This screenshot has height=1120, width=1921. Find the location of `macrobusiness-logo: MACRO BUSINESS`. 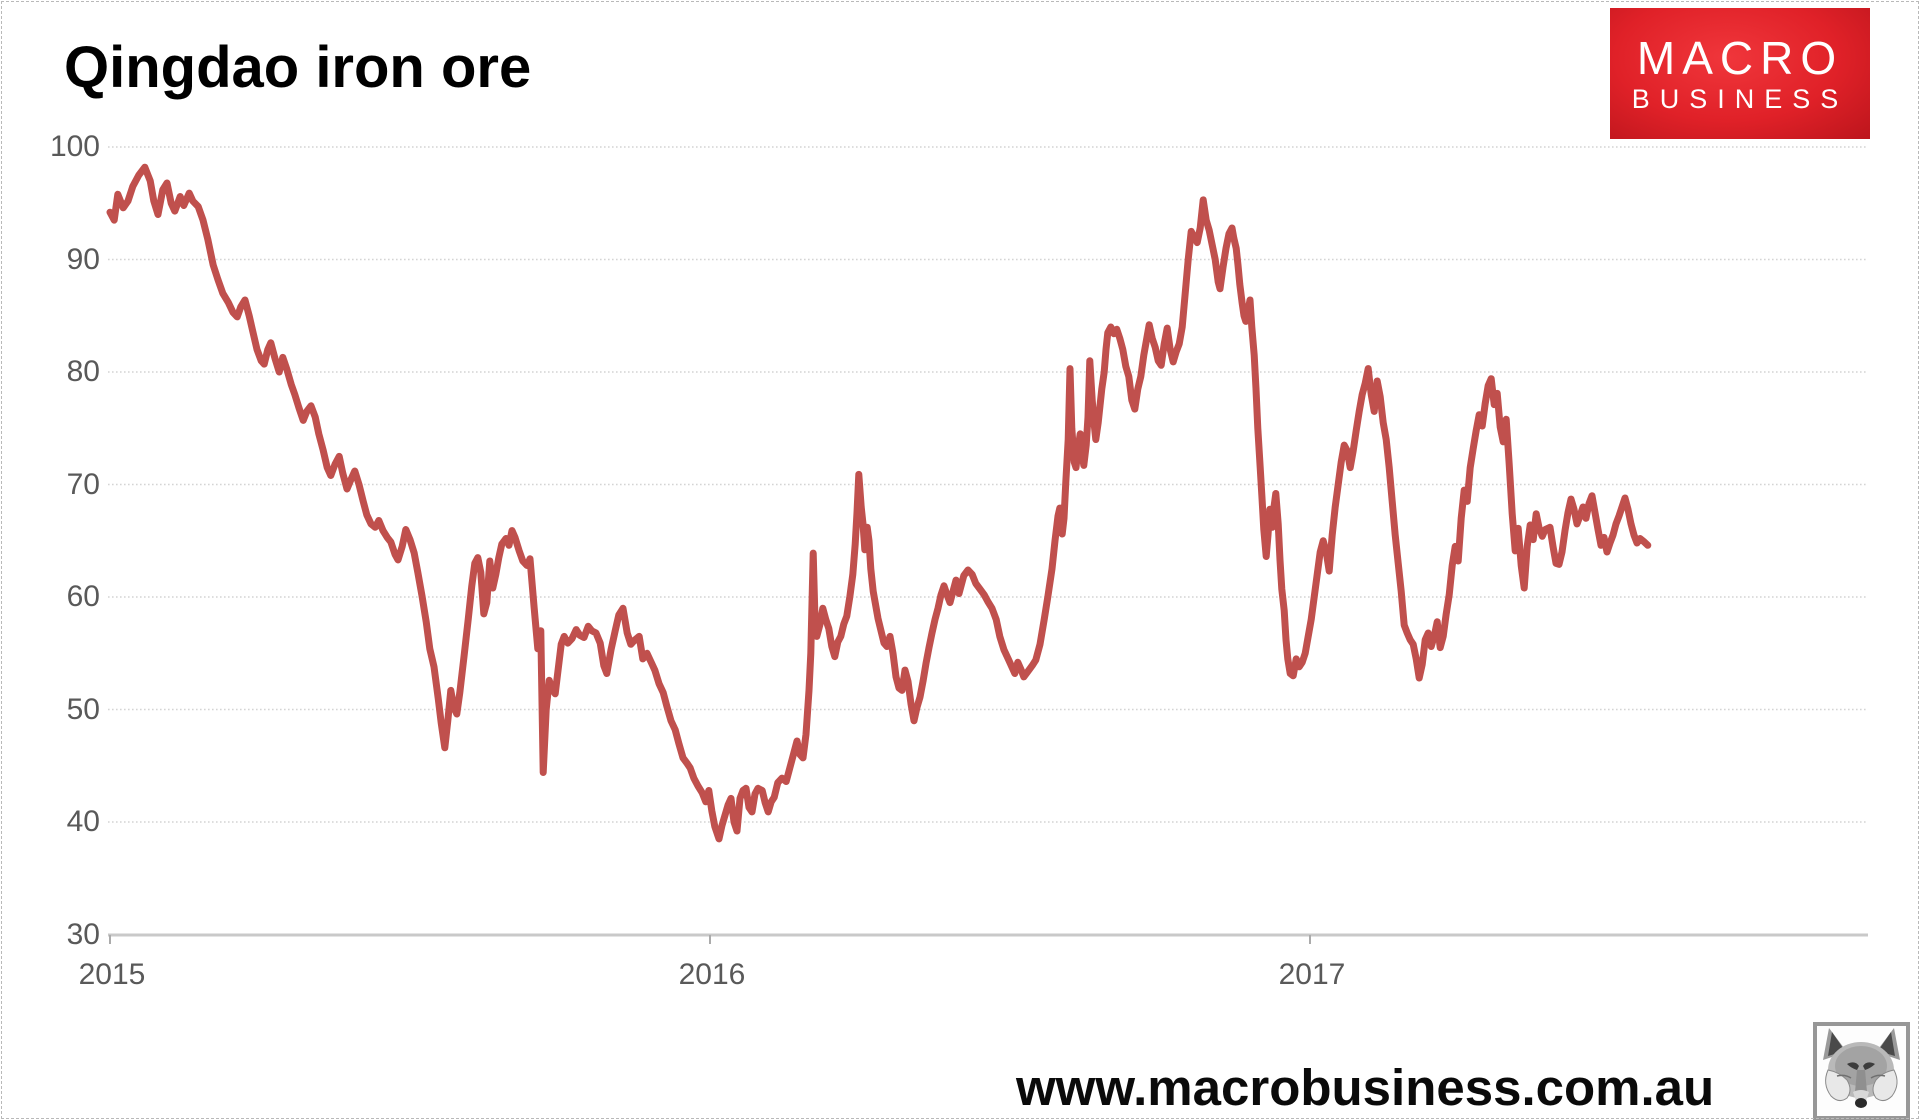

macrobusiness-logo: MACRO BUSINESS is located at coordinates (1740, 73).